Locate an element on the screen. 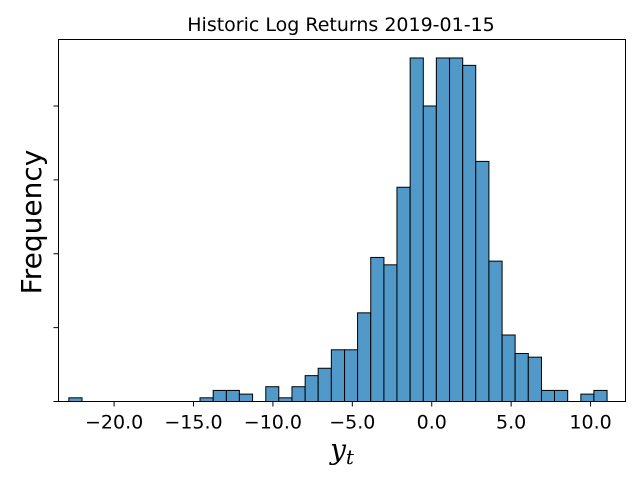 The width and height of the screenshot is (640, 480). x-axis-label: yt is located at coordinates (341, 451).